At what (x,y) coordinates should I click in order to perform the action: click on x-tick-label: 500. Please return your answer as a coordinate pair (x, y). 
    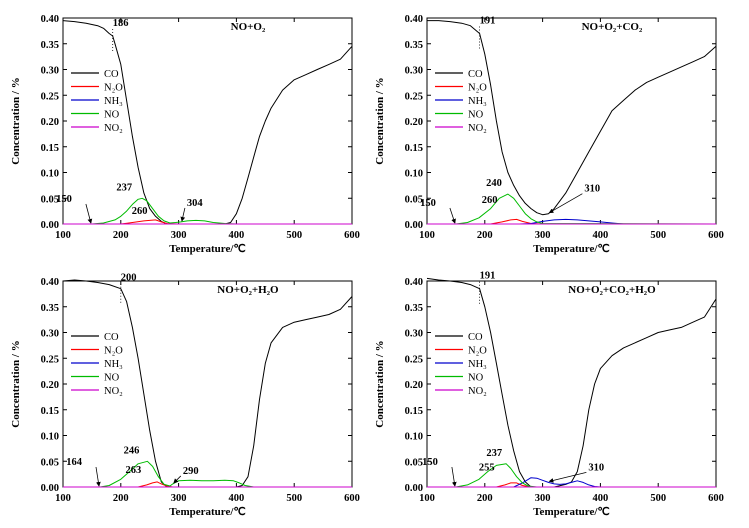
    Looking at the image, I should click on (658, 235).